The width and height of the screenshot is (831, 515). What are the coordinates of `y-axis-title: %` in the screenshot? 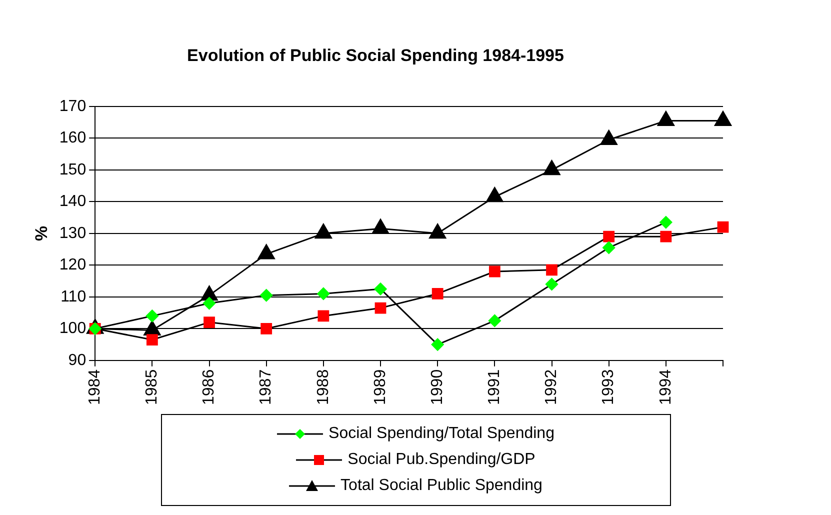 It's located at (41, 233).